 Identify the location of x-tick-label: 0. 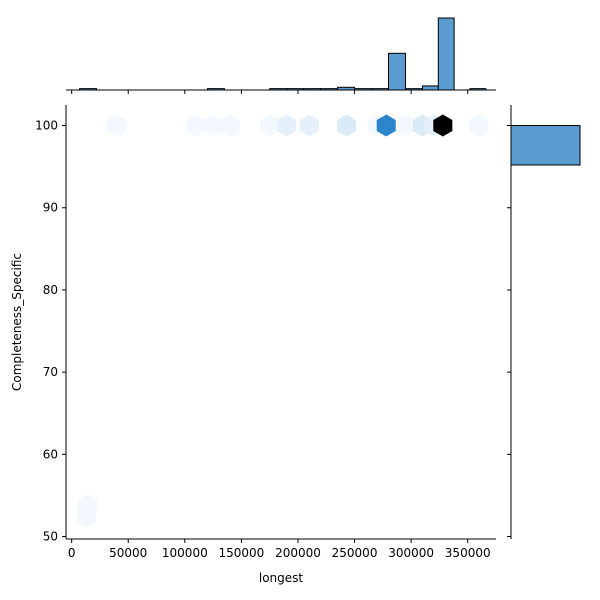
(72, 553).